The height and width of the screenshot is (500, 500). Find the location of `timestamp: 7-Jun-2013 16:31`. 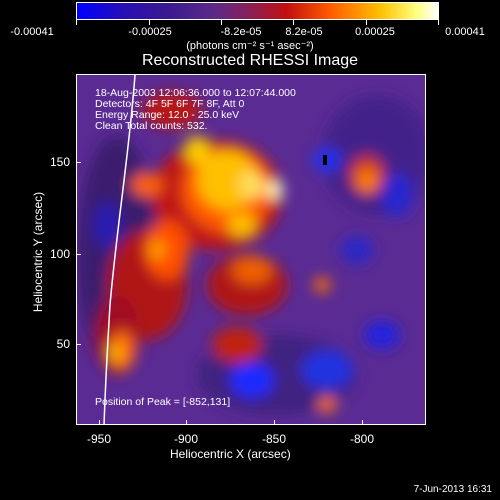

timestamp: 7-Jun-2013 16:31 is located at coordinates (452, 489).